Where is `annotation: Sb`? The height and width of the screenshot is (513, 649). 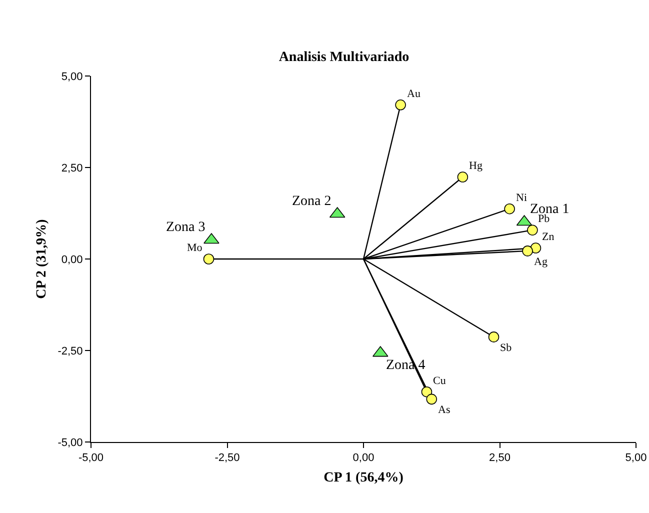
annotation: Sb is located at coordinates (506, 348).